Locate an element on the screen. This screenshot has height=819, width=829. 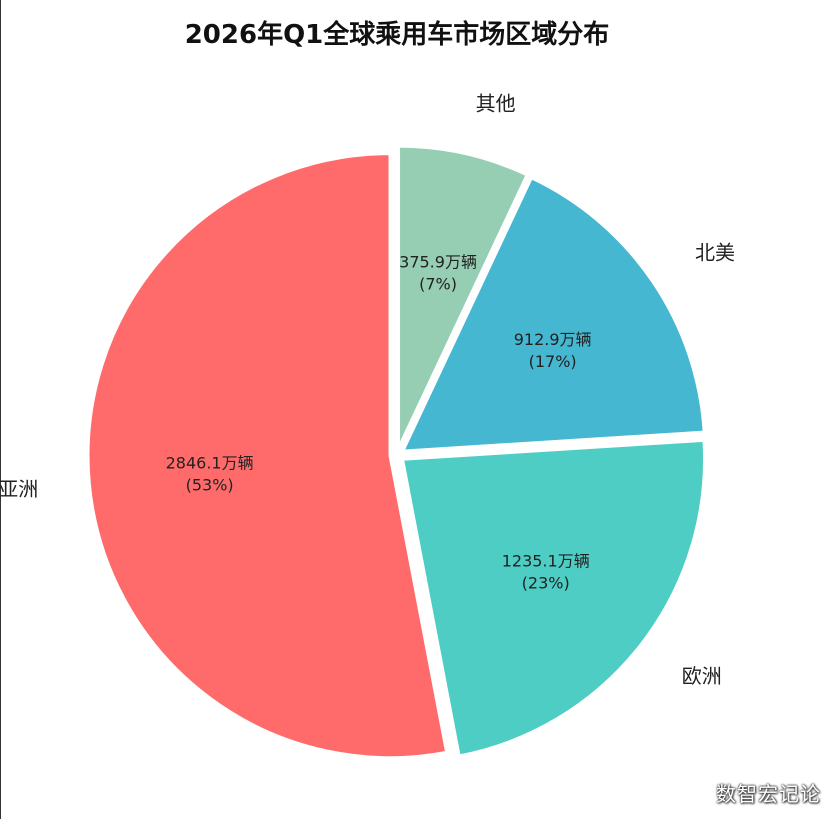
slice-category-label-3: 亚洲 is located at coordinates (19, 489).